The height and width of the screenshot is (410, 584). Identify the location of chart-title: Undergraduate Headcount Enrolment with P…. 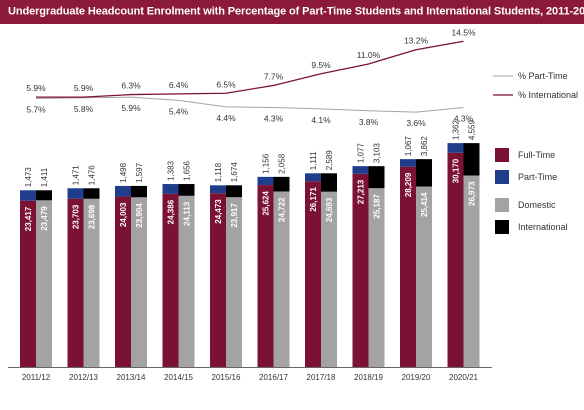
(296, 11).